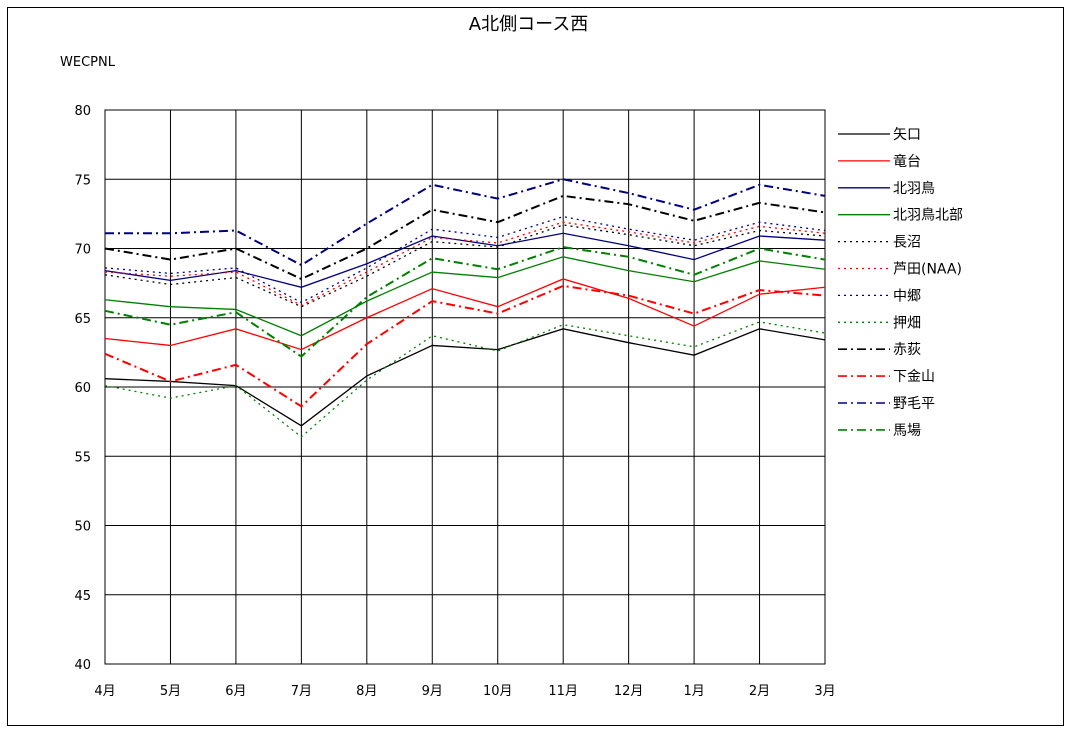 The height and width of the screenshot is (729, 1067). Describe the element at coordinates (629, 691) in the screenshot. I see `x-tick-label: 12月` at that location.